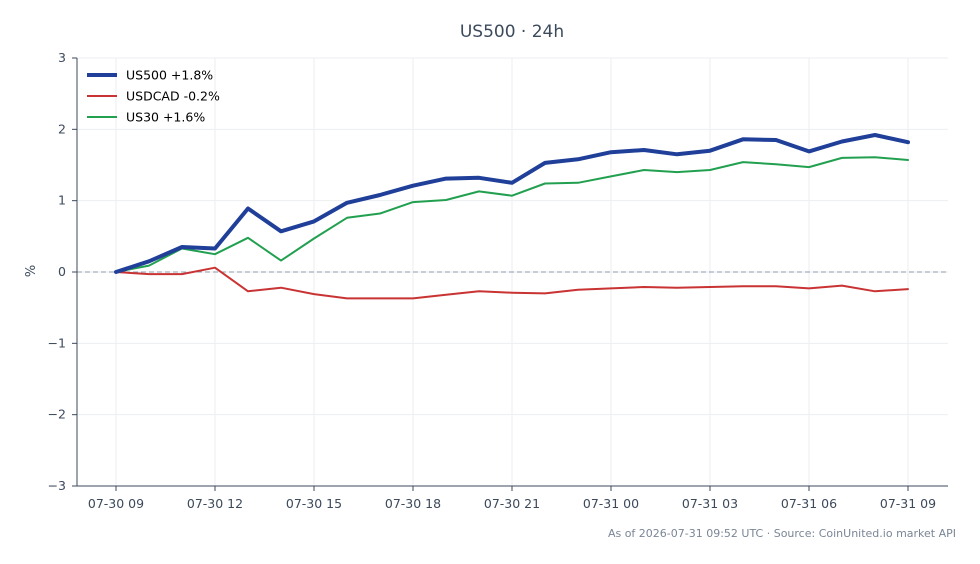 The height and width of the screenshot is (564, 980). I want to click on x-tick-label: 07-31 06, so click(809, 503).